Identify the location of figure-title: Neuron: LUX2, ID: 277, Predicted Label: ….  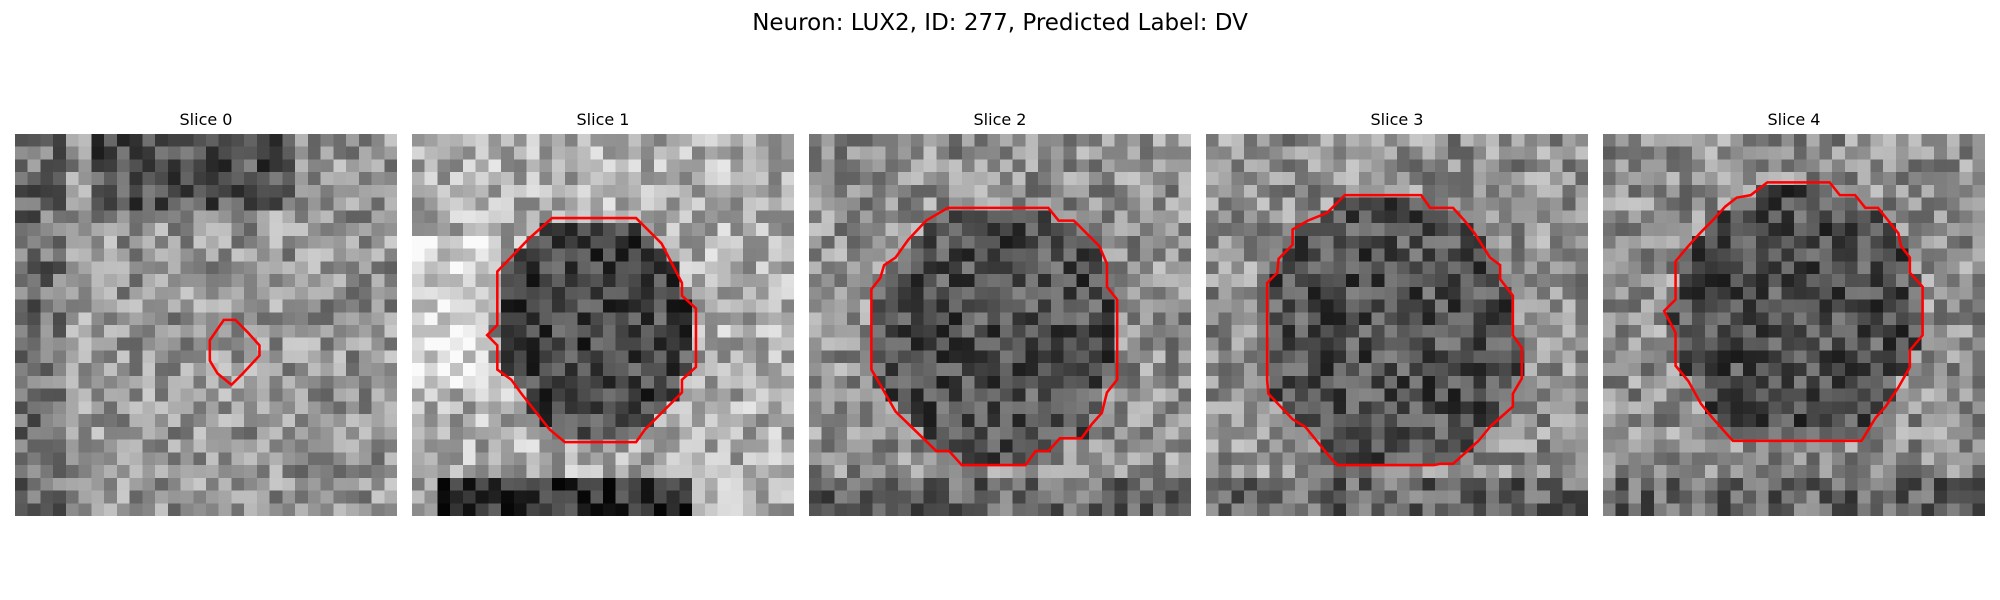
(1000, 23).